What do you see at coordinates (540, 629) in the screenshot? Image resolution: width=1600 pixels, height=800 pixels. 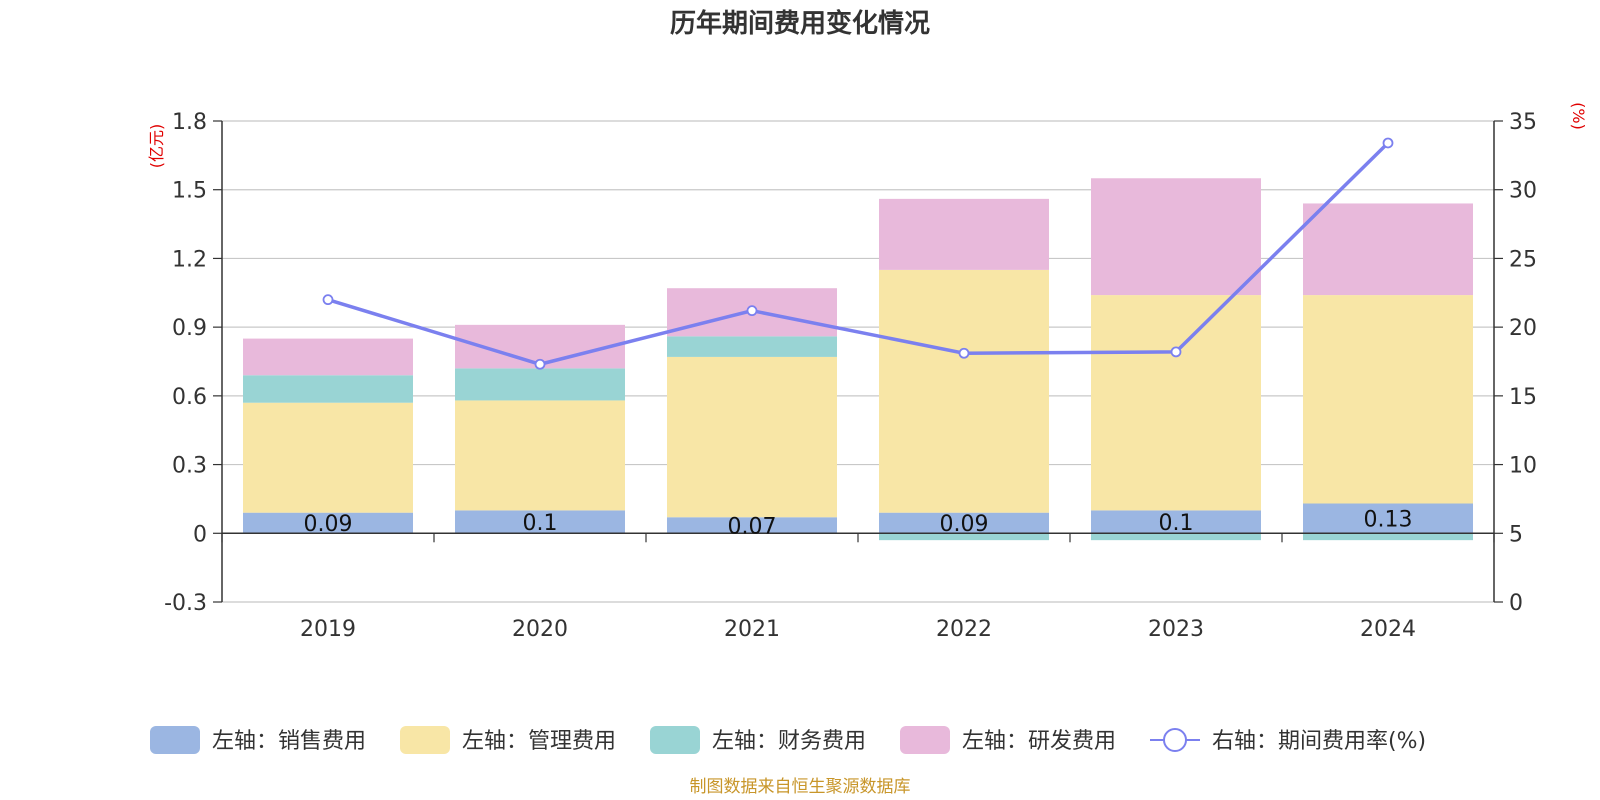 I see `x-tick-label: 2020` at bounding box center [540, 629].